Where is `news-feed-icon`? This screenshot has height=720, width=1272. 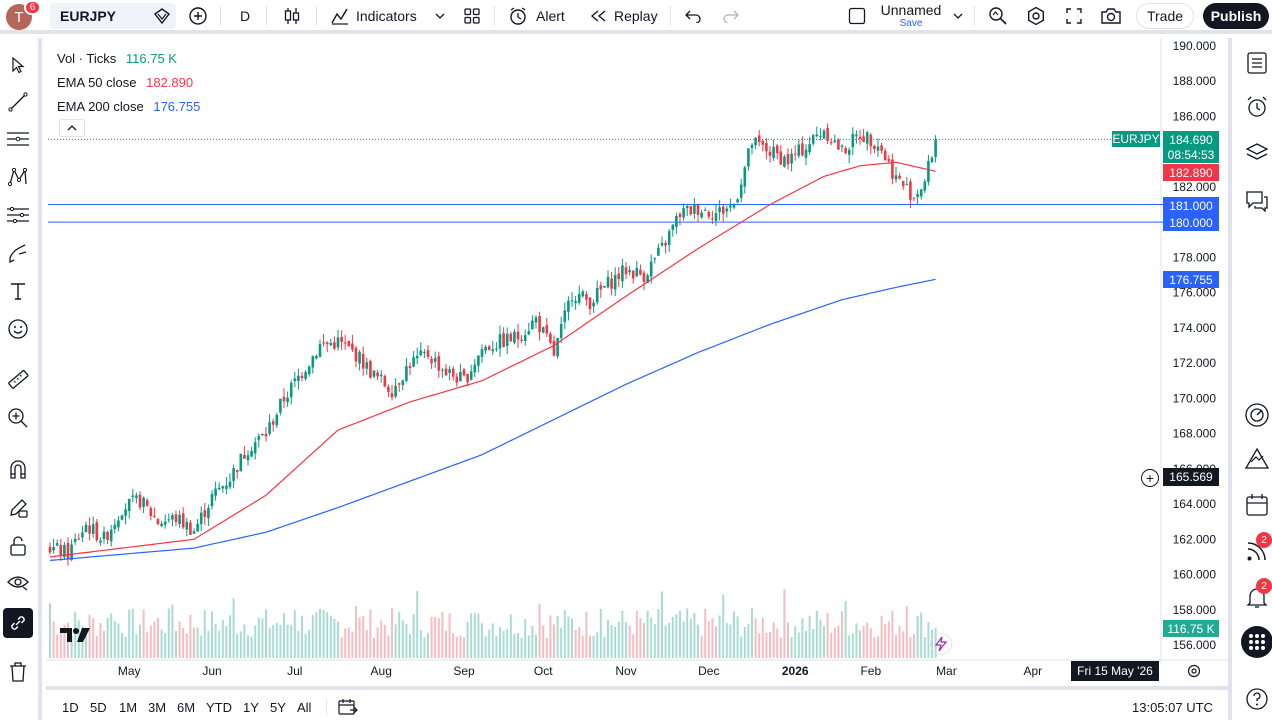
news-feed-icon is located at coordinates (1257, 551).